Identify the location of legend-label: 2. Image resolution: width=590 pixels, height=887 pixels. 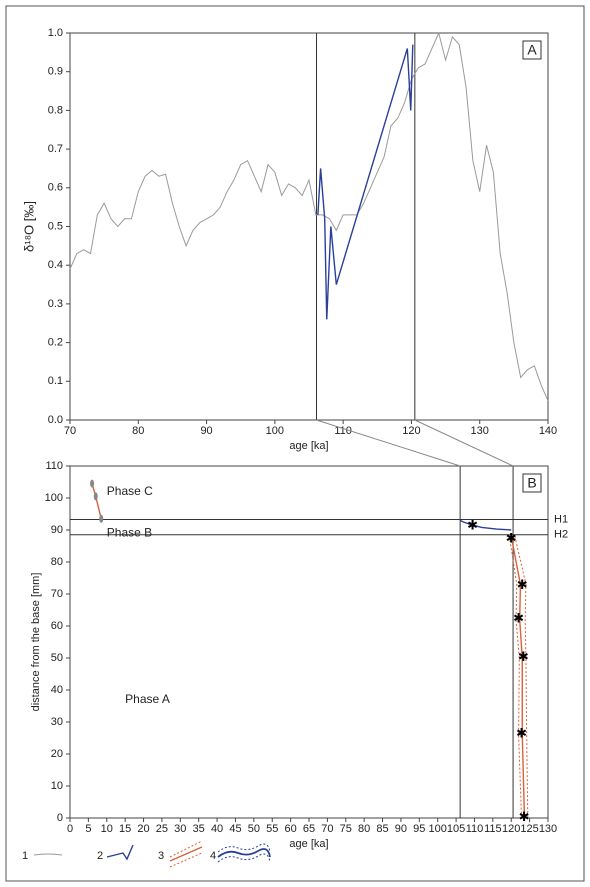
(100, 856).